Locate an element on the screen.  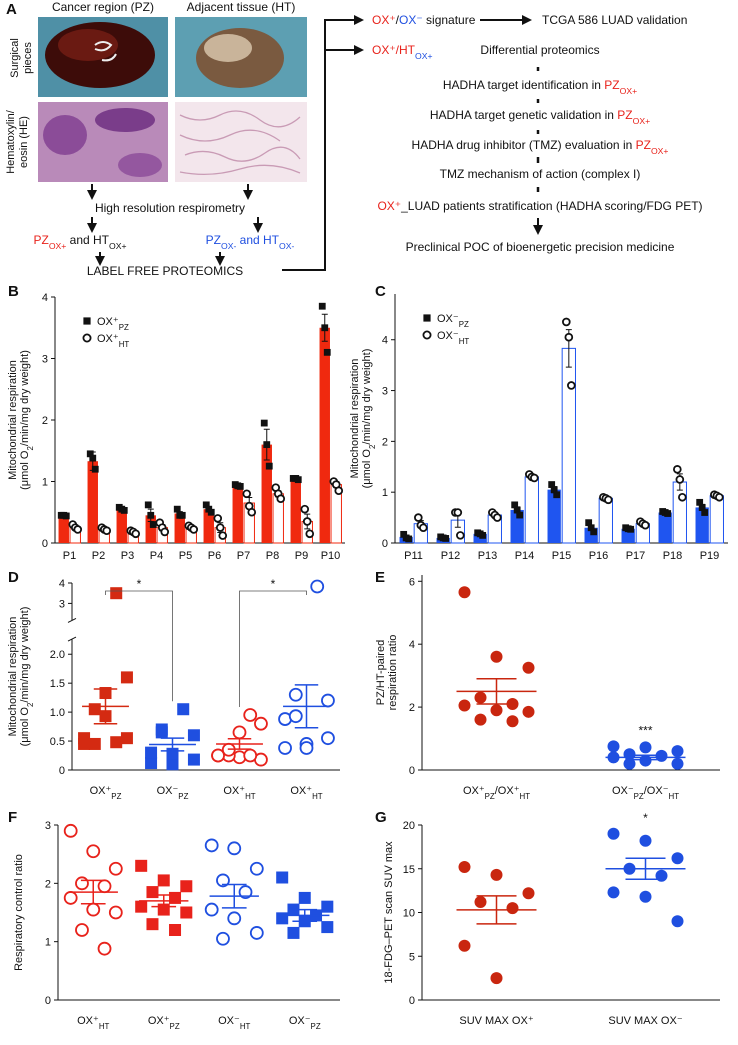
x-tick-label: OX⁻PZ/OX⁻HT is located at coordinates (645, 793).